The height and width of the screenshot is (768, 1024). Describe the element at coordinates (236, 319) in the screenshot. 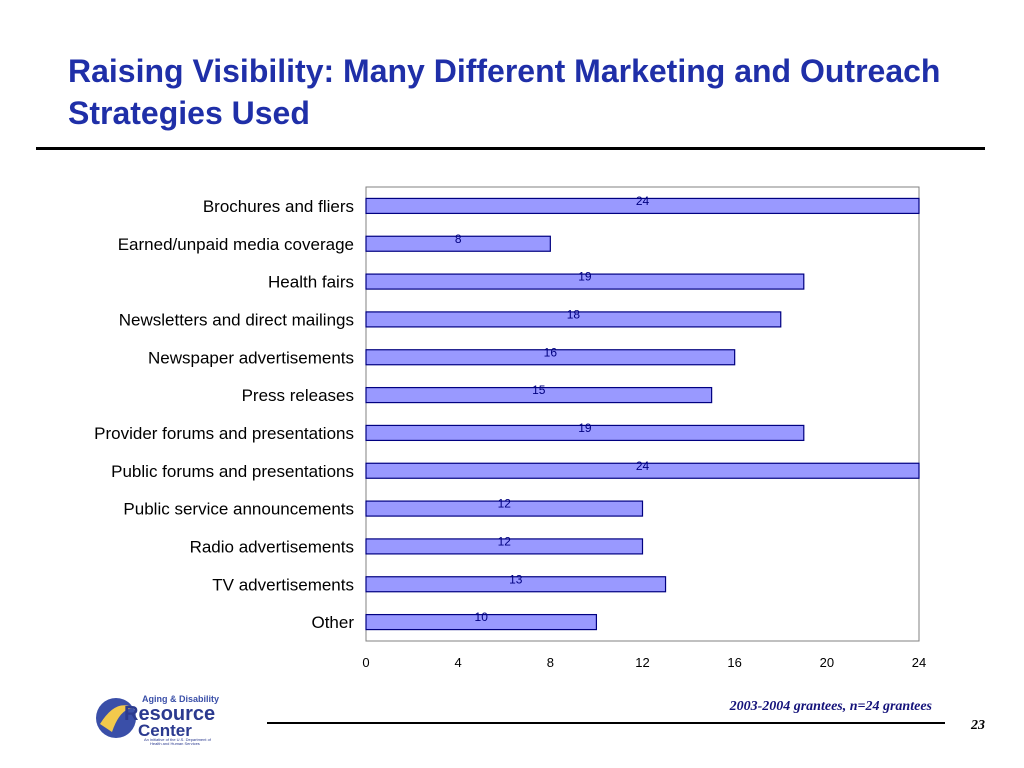

I see `category-label: Newsletters and direct mailings` at that location.